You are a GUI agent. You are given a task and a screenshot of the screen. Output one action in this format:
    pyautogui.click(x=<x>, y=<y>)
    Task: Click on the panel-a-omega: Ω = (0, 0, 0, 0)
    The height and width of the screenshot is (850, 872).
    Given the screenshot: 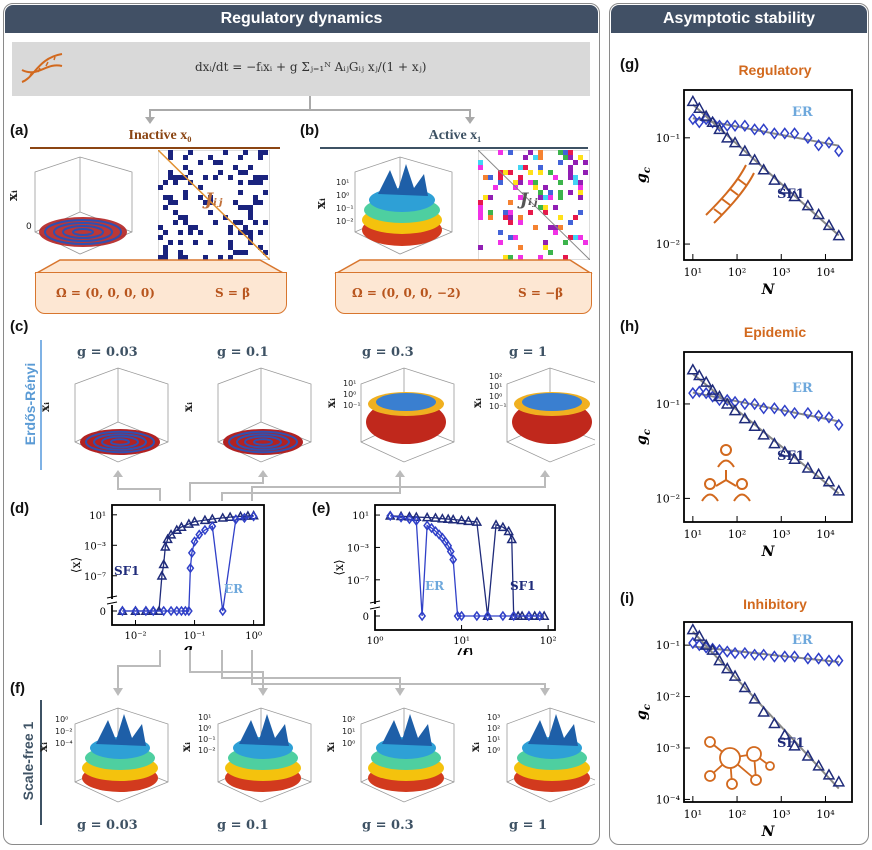 What is the action you would take?
    pyautogui.click(x=105, y=293)
    